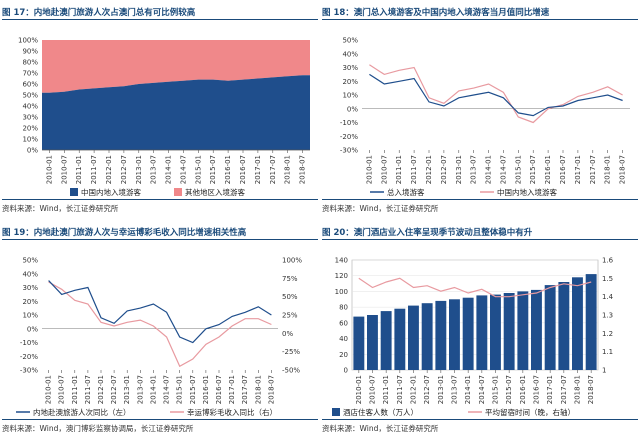  Describe the element at coordinates (290, 297) in the screenshot. I see `y-tick-label-right: 50%` at that location.